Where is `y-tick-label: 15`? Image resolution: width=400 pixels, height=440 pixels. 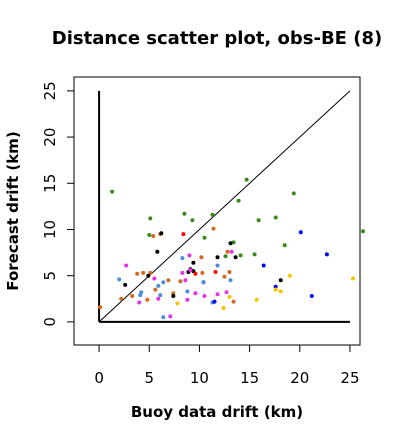 y-tick-label: 15 is located at coordinates (50, 183).